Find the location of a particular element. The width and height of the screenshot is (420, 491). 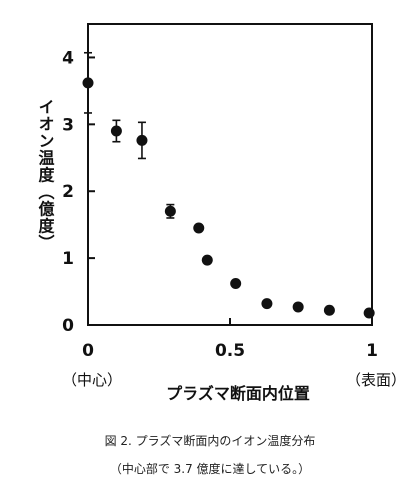

y-tick-label: 4 is located at coordinates (68, 58).